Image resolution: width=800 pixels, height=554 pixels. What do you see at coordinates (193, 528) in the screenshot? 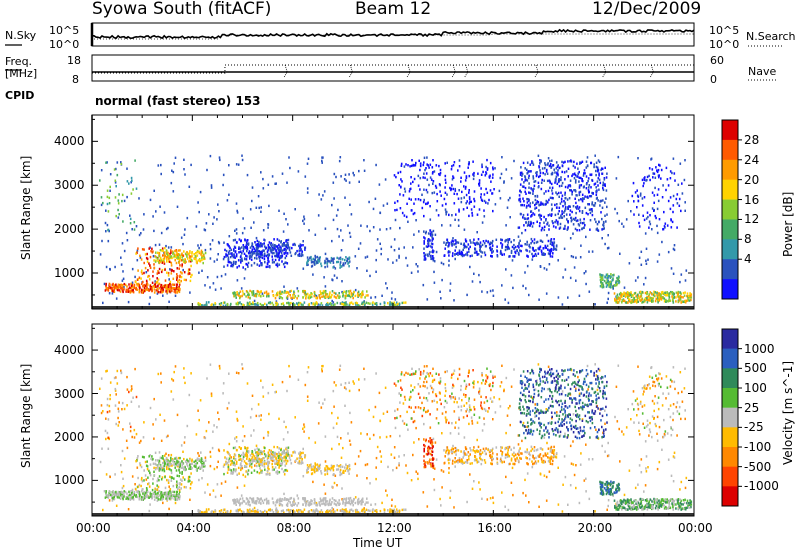
I see `xtick-label-1: 04:00` at bounding box center [193, 528].